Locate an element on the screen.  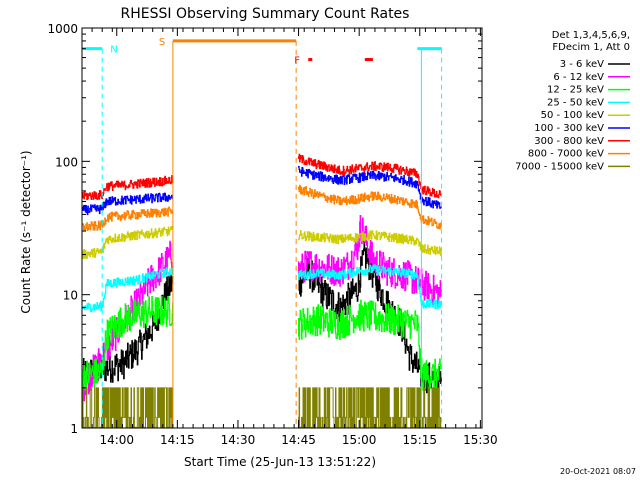
legend-label-1: 6 - 12 keV is located at coordinates (578, 77).